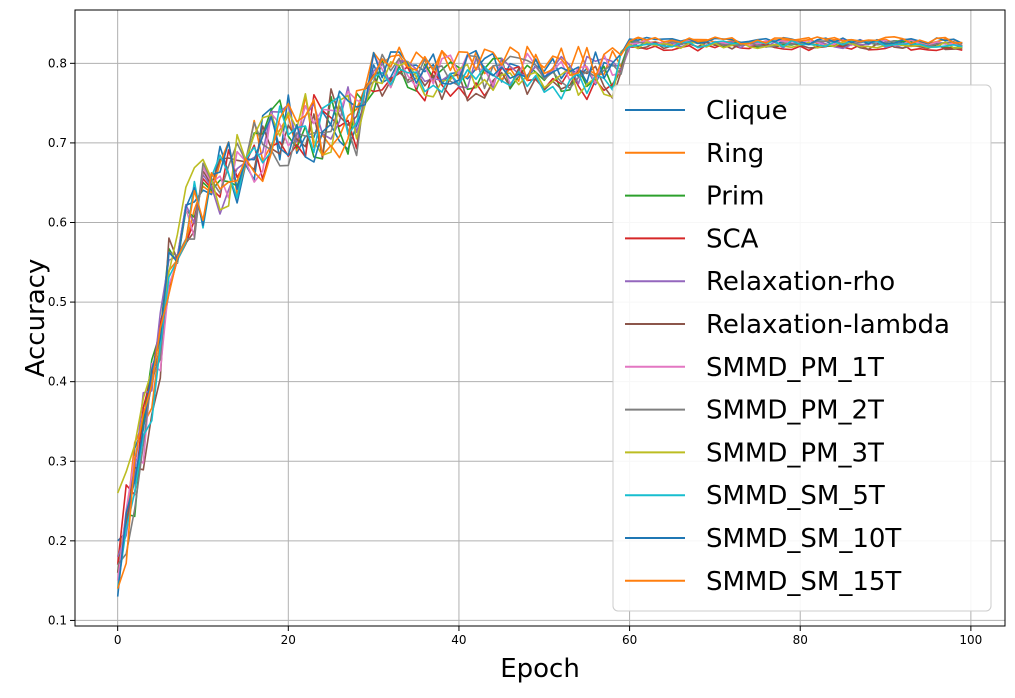 The image size is (1015, 698). Describe the element at coordinates (803, 582) in the screenshot. I see `legend-label: SMMD_SM_15T` at that location.